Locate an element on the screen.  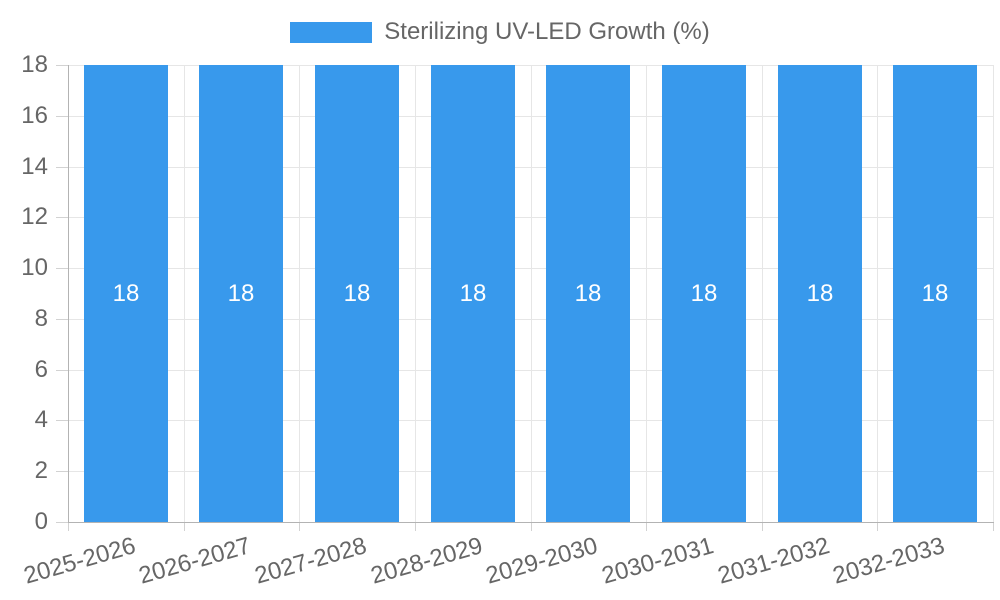
x-tick-label: 2026-2027 is located at coordinates (195, 561).